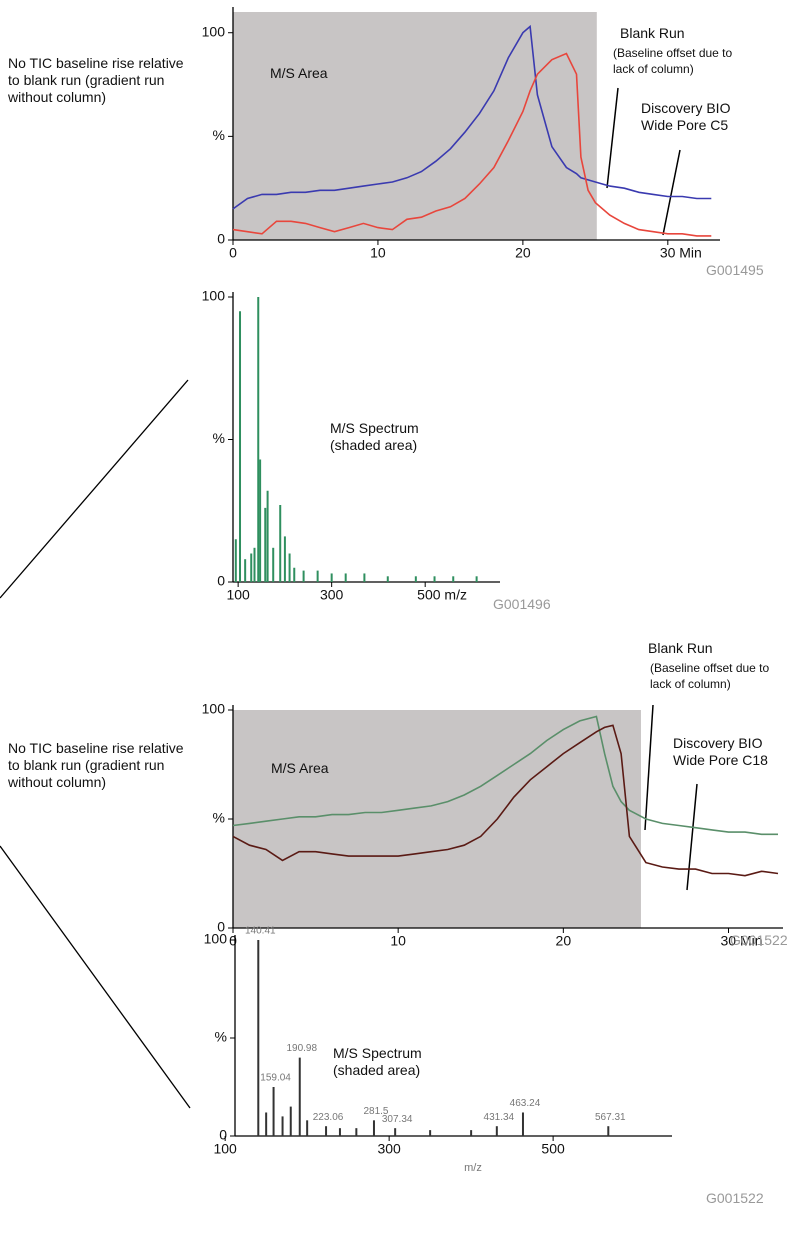 The height and width of the screenshot is (1241, 793). I want to click on chart: 0% 100 100 300 500 m/z, so click(351, 445).